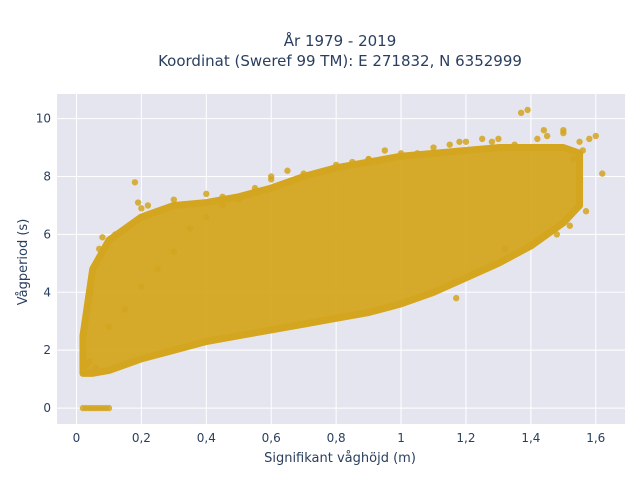  Describe the element at coordinates (206, 438) in the screenshot. I see `x-tick-label-2: 0,4` at that location.